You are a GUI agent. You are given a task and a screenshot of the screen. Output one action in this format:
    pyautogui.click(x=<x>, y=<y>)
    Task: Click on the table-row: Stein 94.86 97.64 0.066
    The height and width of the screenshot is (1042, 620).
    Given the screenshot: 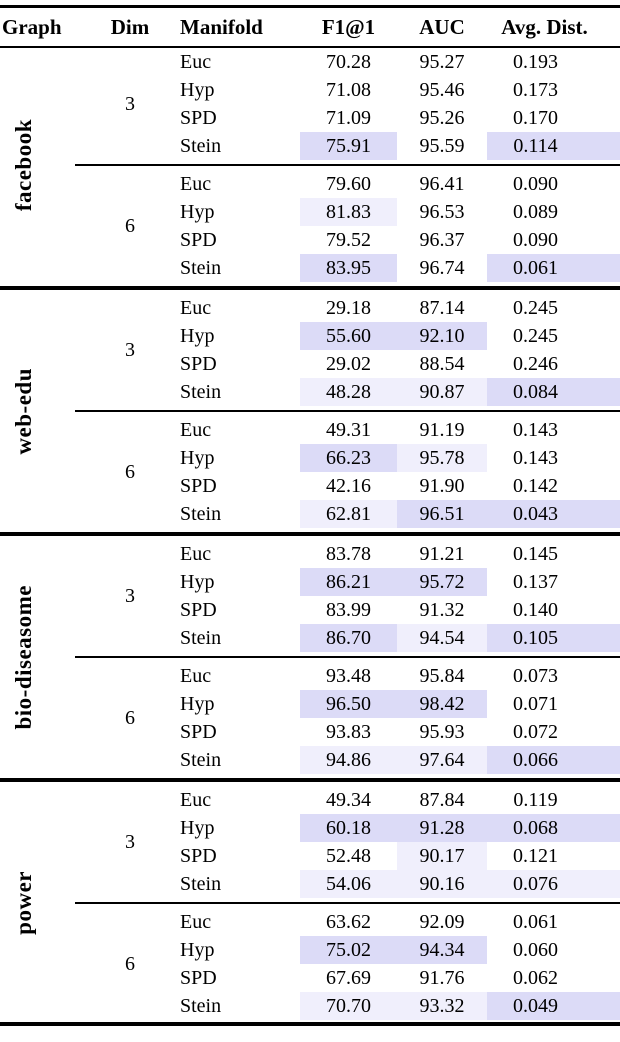 What is the action you would take?
    pyautogui.click(x=390, y=760)
    